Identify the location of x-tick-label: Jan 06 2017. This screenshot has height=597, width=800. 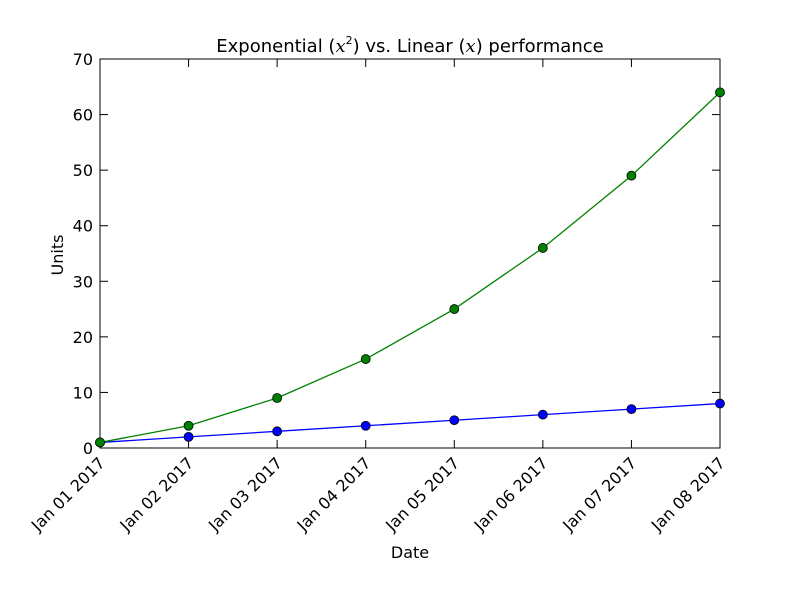
(511, 494).